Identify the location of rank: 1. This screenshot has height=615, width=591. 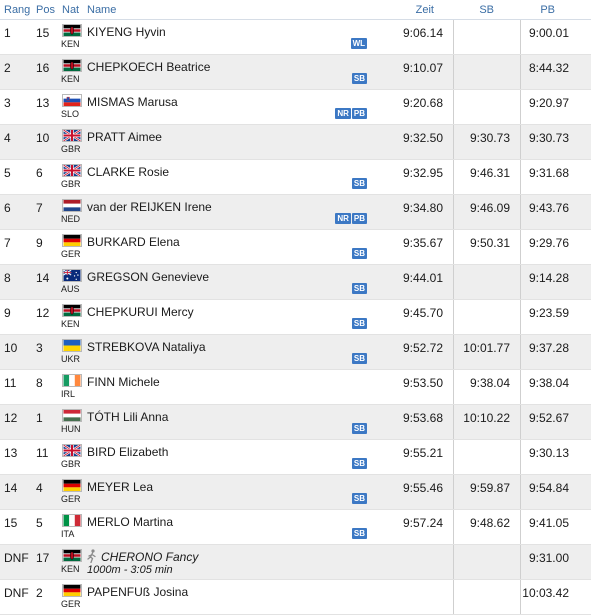
(7, 33).